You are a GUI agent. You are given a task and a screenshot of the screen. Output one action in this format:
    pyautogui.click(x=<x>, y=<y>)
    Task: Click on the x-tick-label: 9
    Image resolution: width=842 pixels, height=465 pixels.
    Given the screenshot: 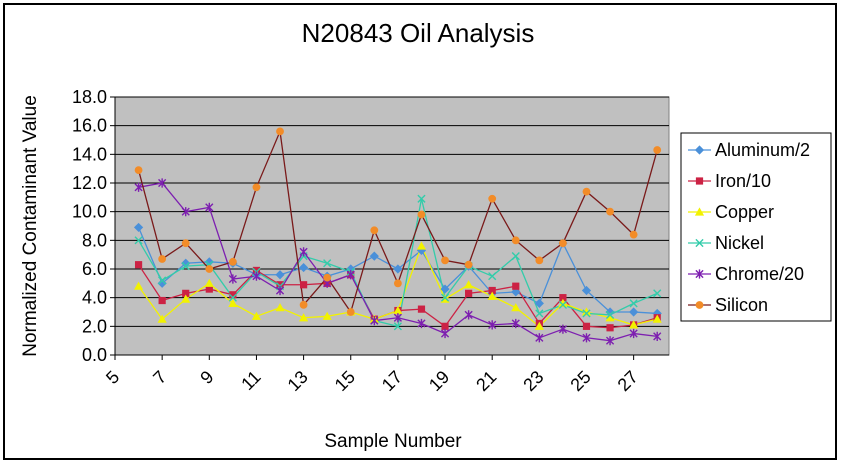 What is the action you would take?
    pyautogui.click(x=206, y=377)
    